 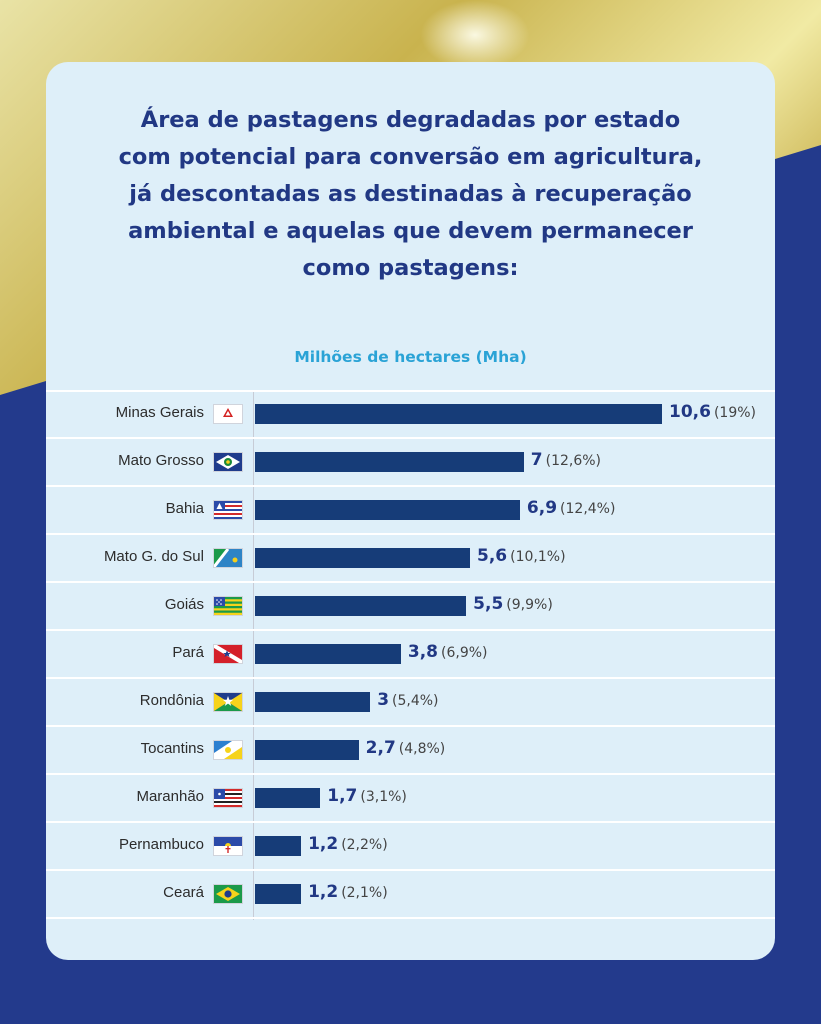 What do you see at coordinates (172, 748) in the screenshot?
I see `state-label: Tocantins` at bounding box center [172, 748].